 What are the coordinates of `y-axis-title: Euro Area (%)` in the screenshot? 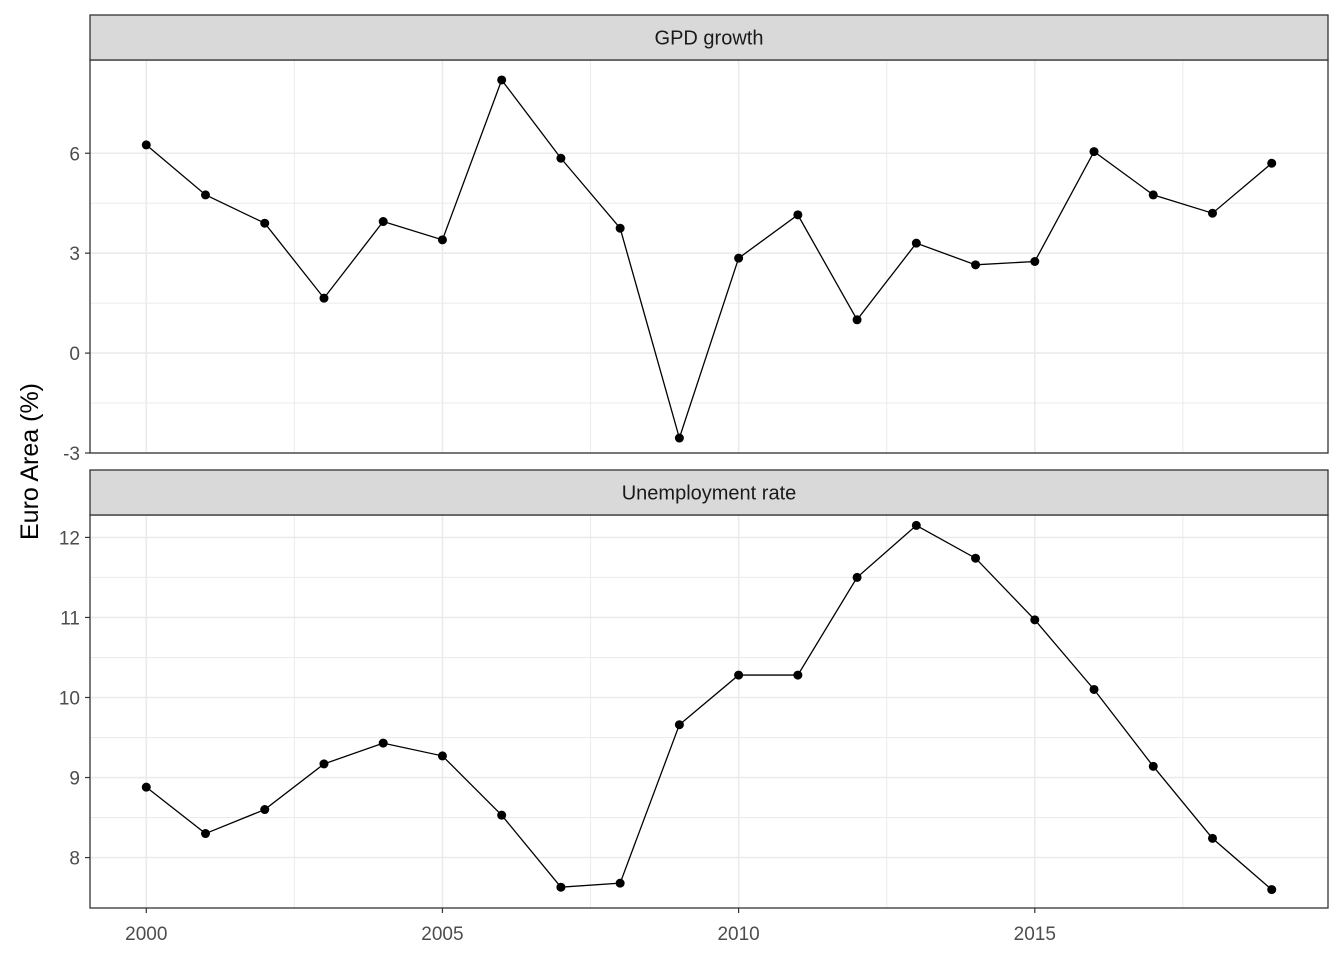 It's located at (30, 461).